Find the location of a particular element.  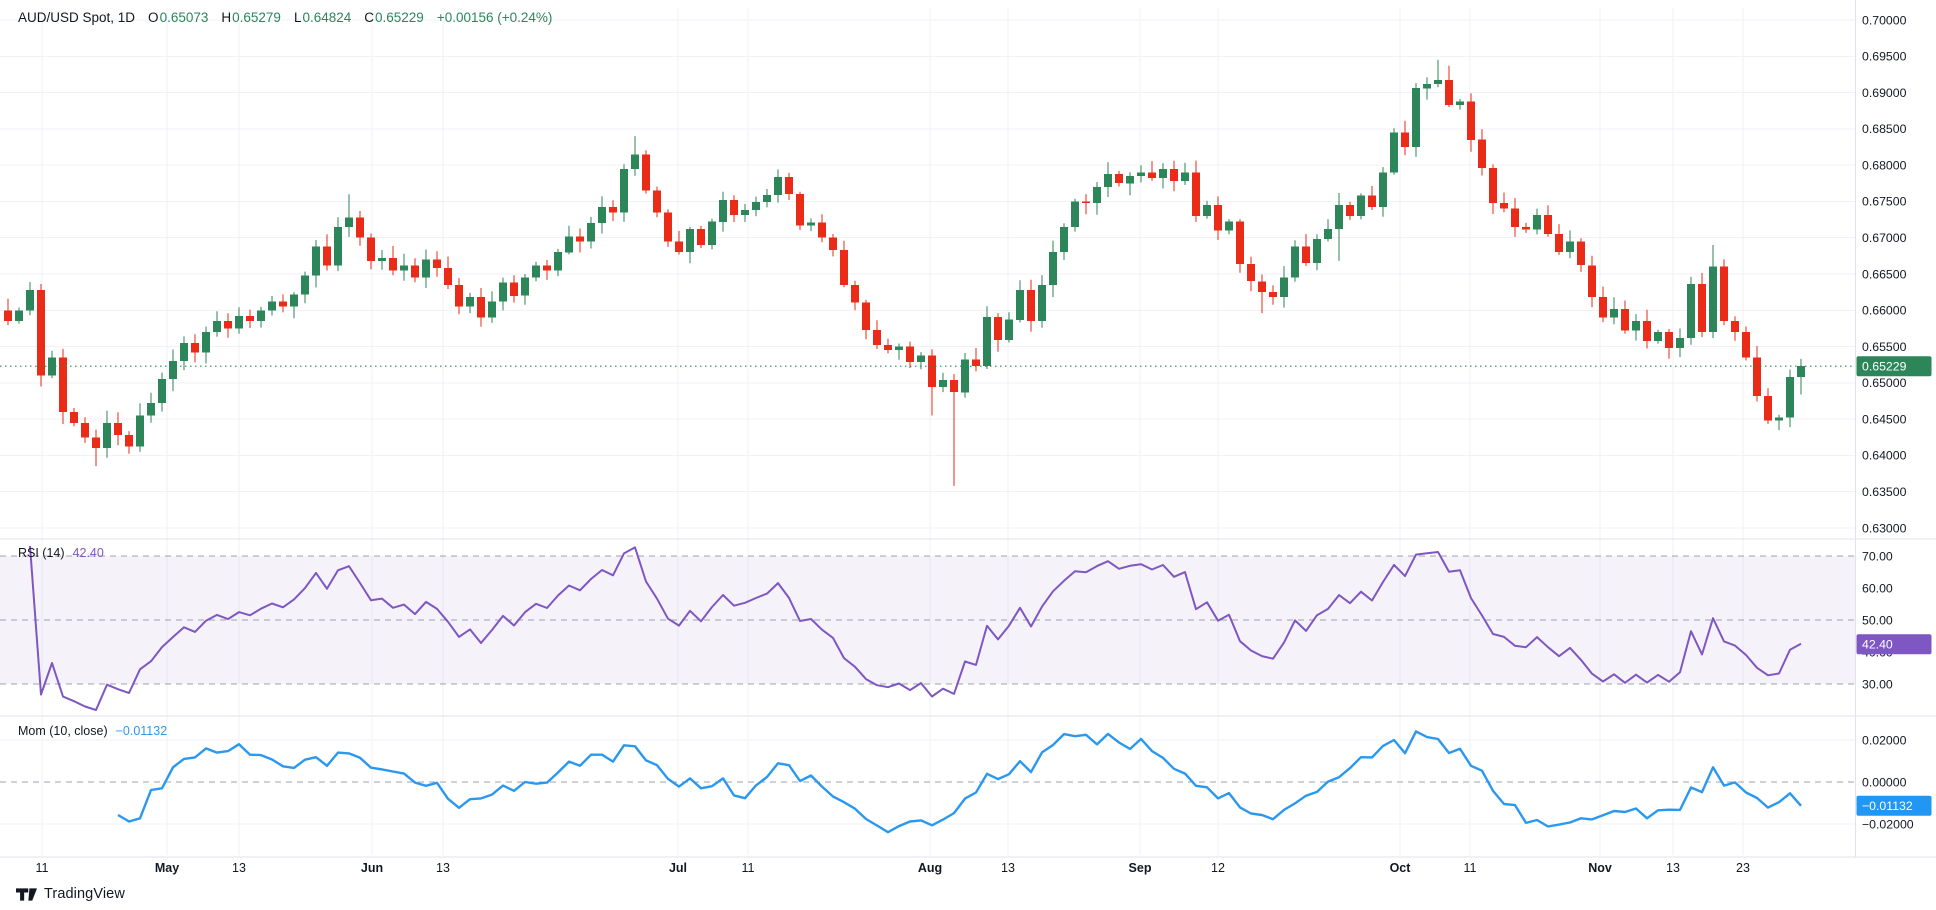

time-tick-label: Nov is located at coordinates (1600, 868).